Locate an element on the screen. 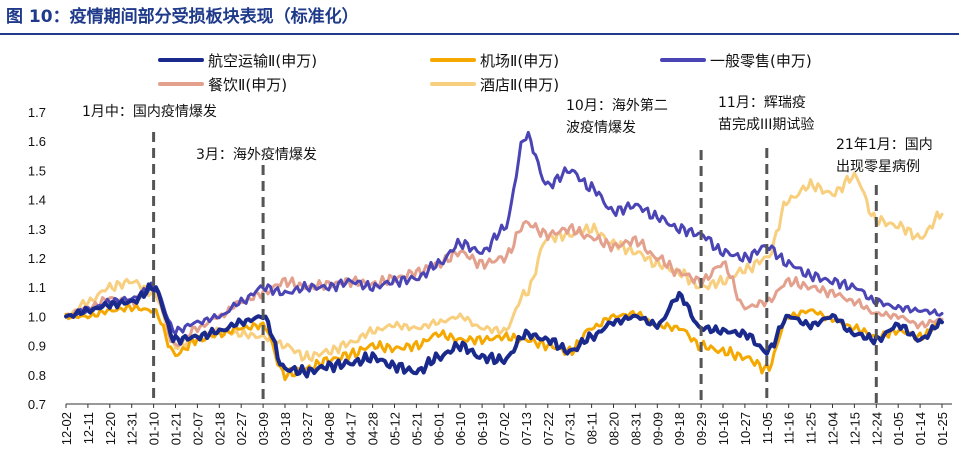  event-annotation: 11月：辉瑞疫 is located at coordinates (762, 103).